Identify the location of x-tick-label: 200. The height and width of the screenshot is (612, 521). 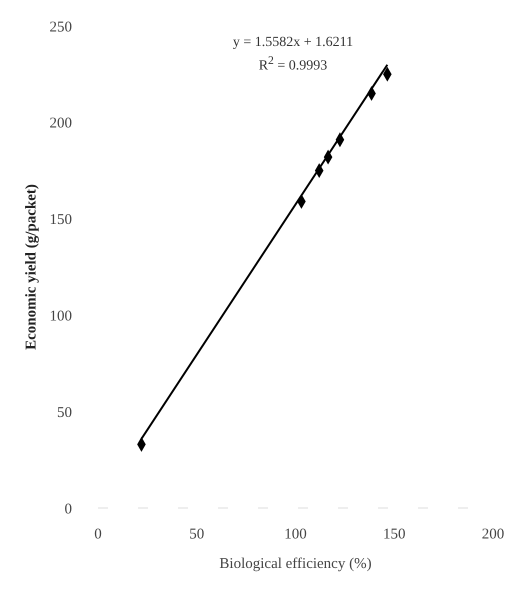
(493, 534).